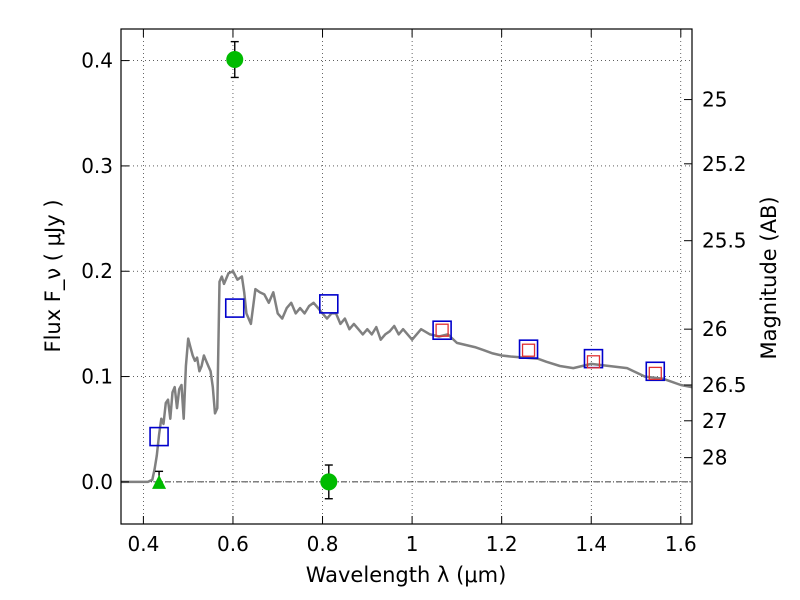 This screenshot has height=600, width=800. I want to click on right-tick-label: 25.5, so click(724, 241).